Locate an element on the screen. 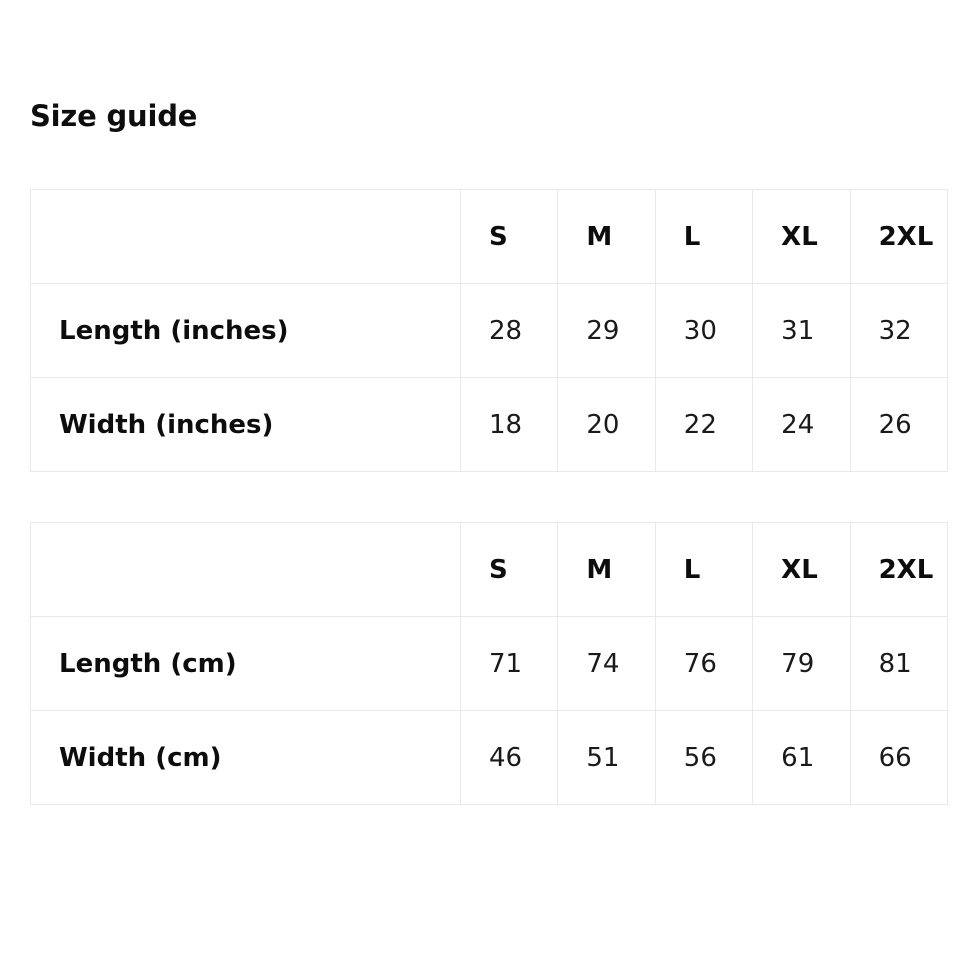  cell-width-cm-2xl: 66 is located at coordinates (898, 757).